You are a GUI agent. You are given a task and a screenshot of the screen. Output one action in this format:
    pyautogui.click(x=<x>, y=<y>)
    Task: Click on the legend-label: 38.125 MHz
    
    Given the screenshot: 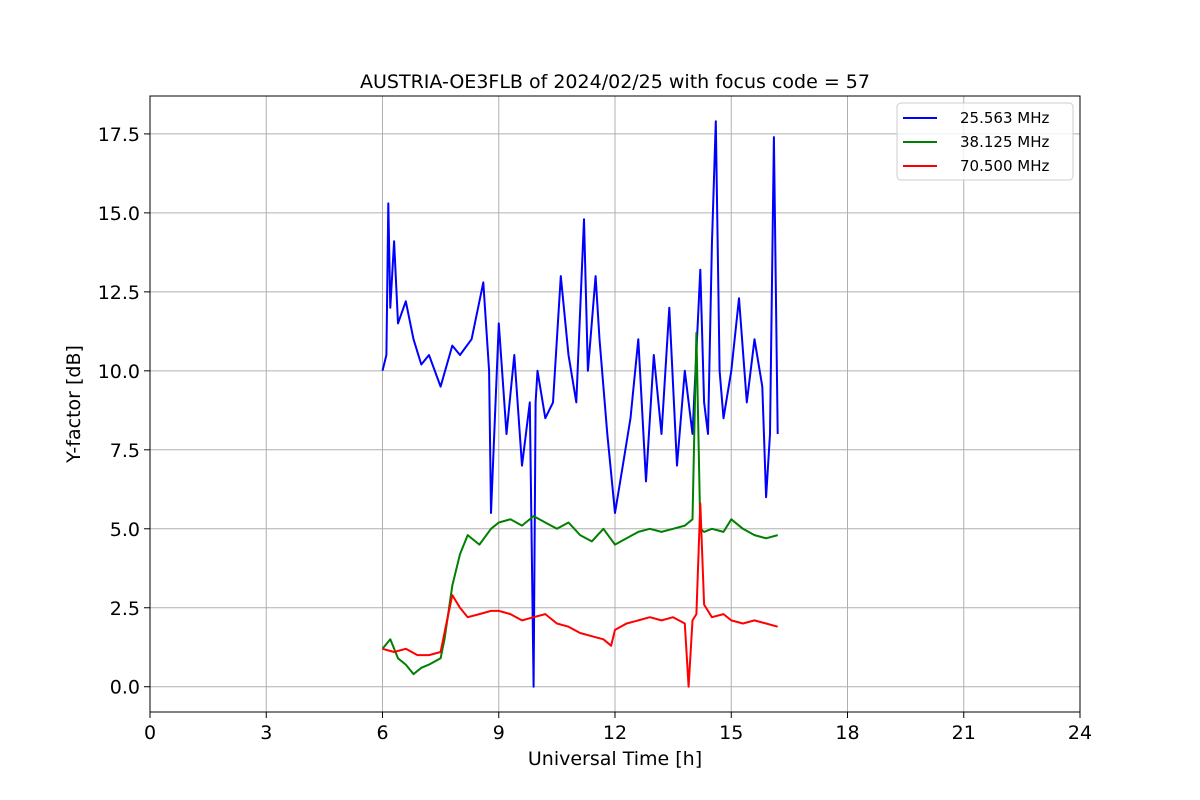 What is the action you would take?
    pyautogui.click(x=1004, y=142)
    